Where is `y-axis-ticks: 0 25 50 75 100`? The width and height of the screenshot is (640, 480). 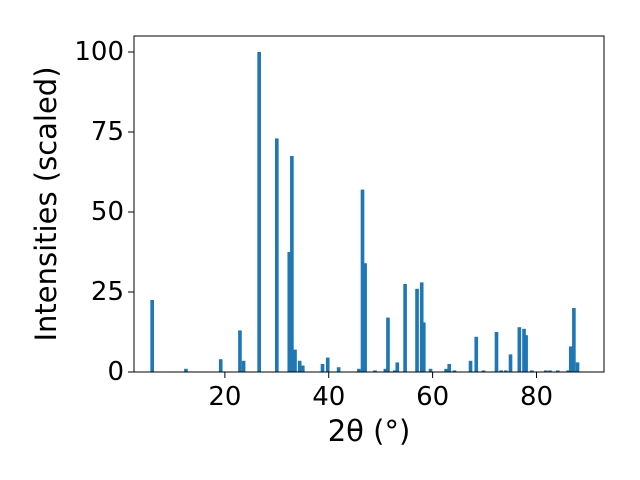 y-axis-ticks: 0 25 50 75 100 is located at coordinates (104, 212).